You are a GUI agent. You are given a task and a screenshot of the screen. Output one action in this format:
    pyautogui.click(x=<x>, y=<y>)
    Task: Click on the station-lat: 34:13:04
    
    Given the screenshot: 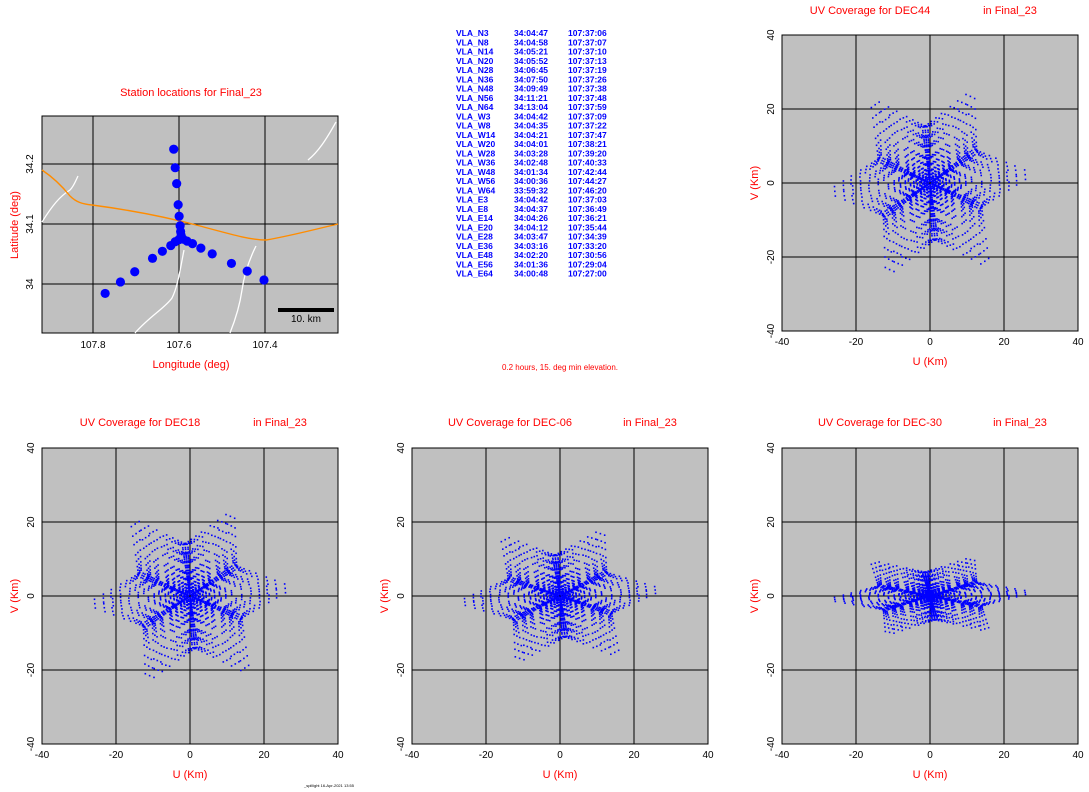 What is the action you would take?
    pyautogui.click(x=531, y=107)
    